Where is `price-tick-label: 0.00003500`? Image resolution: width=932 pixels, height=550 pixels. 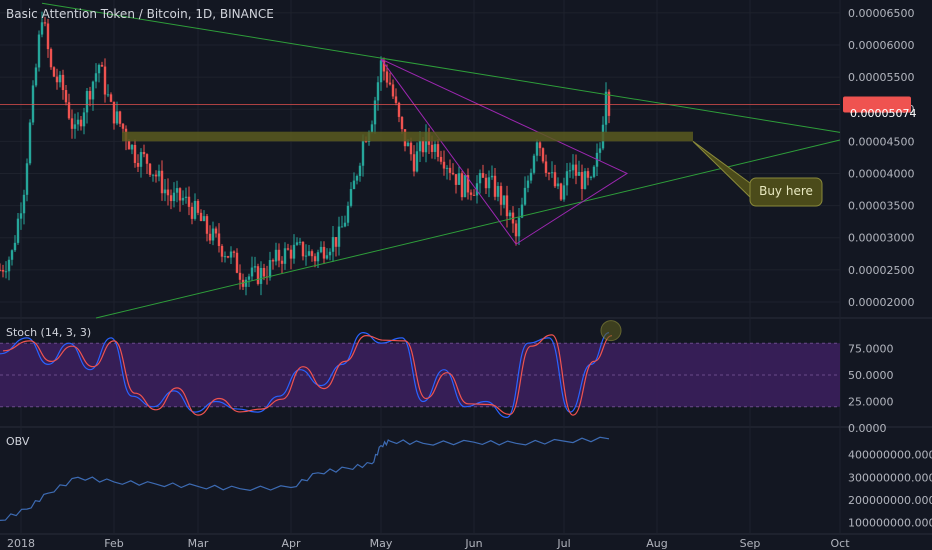 price-tick-label: 0.00003500 is located at coordinates (881, 206).